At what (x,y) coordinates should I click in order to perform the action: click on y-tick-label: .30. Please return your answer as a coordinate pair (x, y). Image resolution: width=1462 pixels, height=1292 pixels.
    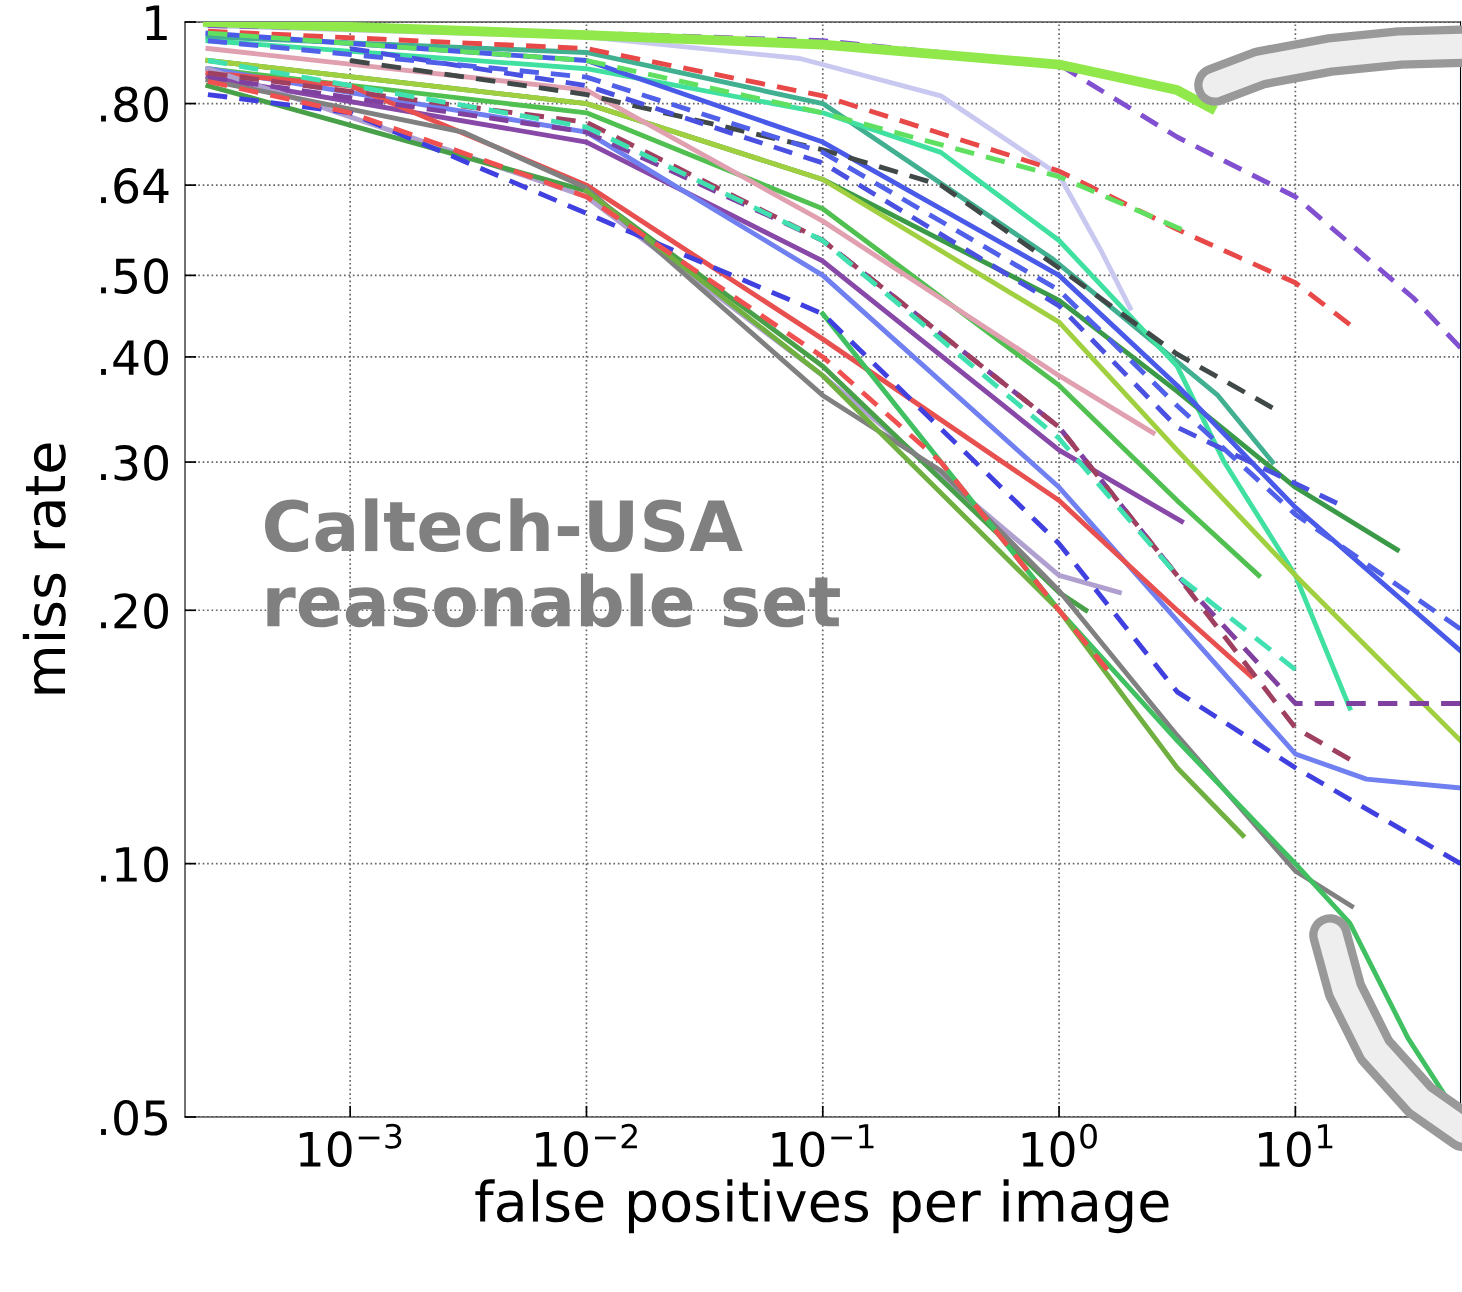
    Looking at the image, I should click on (134, 462).